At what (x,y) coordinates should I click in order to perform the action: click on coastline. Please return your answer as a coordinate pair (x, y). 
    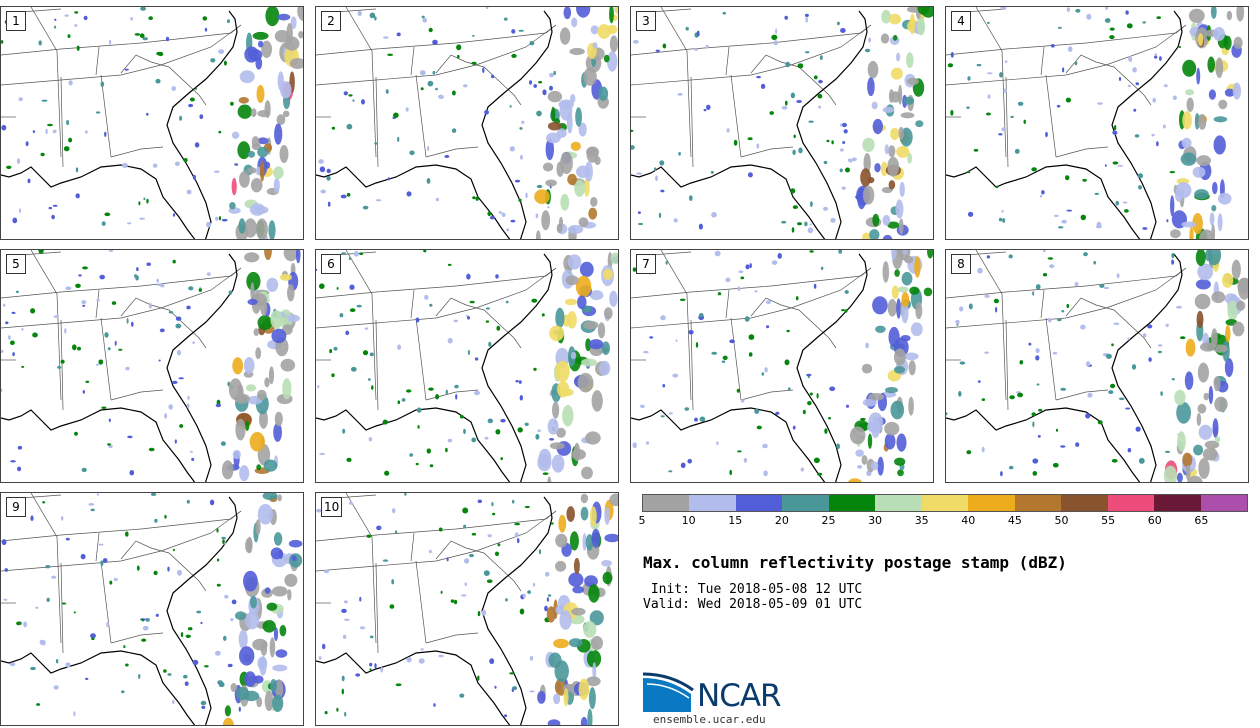
    Looking at the image, I should click on (434, 610).